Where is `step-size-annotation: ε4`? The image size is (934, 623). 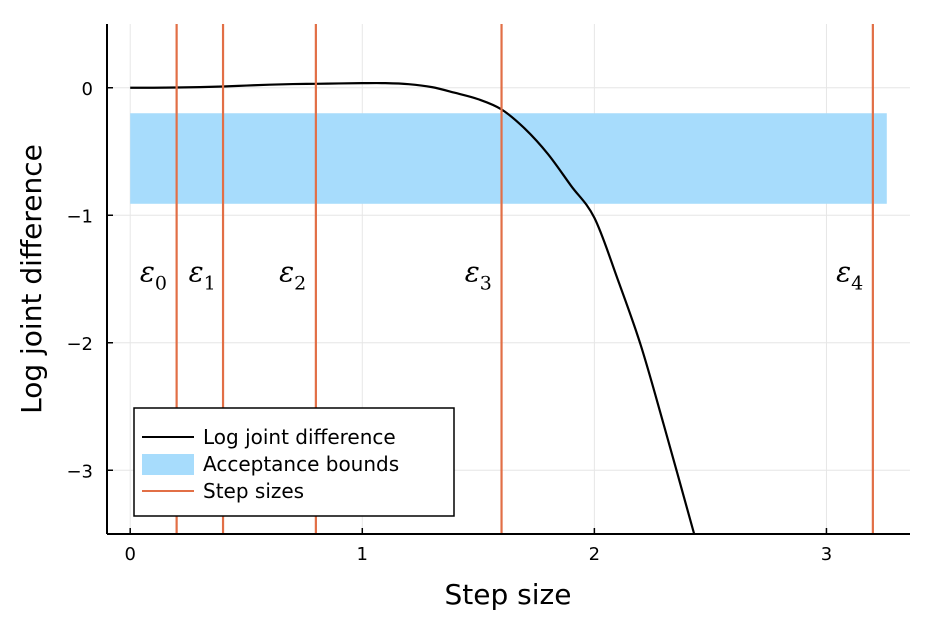 step-size-annotation: ε4 is located at coordinates (849, 275).